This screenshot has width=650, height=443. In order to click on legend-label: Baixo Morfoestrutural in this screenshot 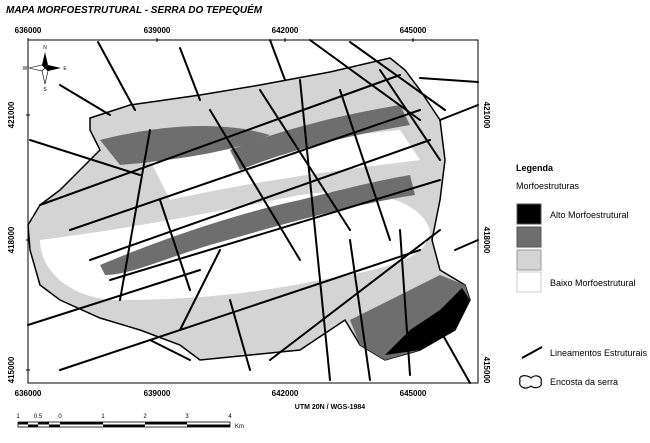, I will do `click(593, 283)`.